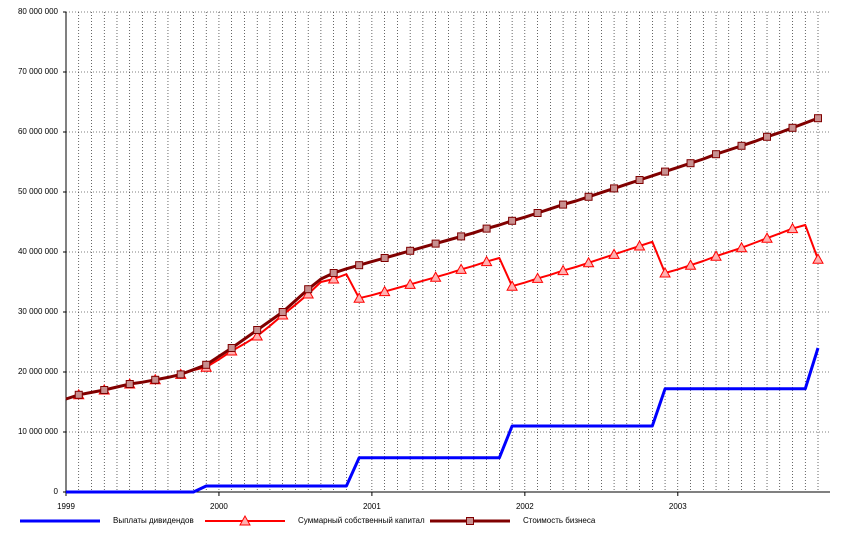 The width and height of the screenshot is (841, 535). What do you see at coordinates (38, 311) in the screenshot?
I see `y-tick-label: 30 000 000` at bounding box center [38, 311].